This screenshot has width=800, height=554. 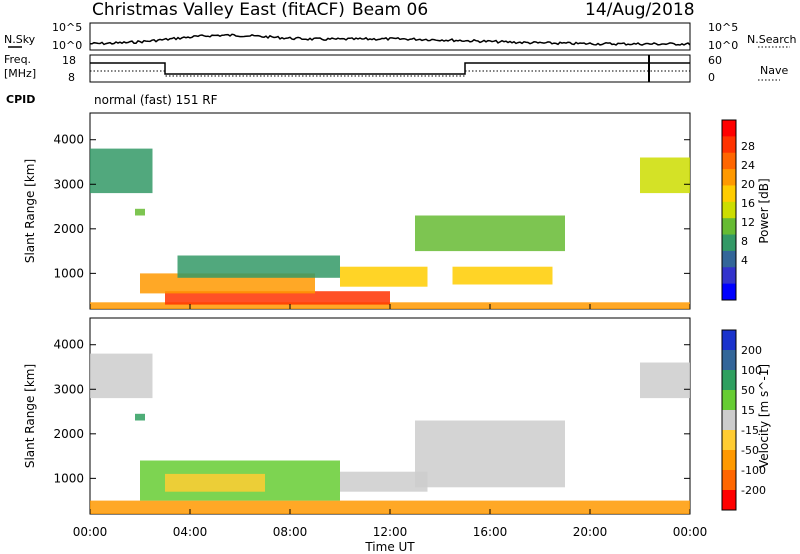 I want to click on velocity-y-label: Slant Range [km], so click(x=30, y=416).